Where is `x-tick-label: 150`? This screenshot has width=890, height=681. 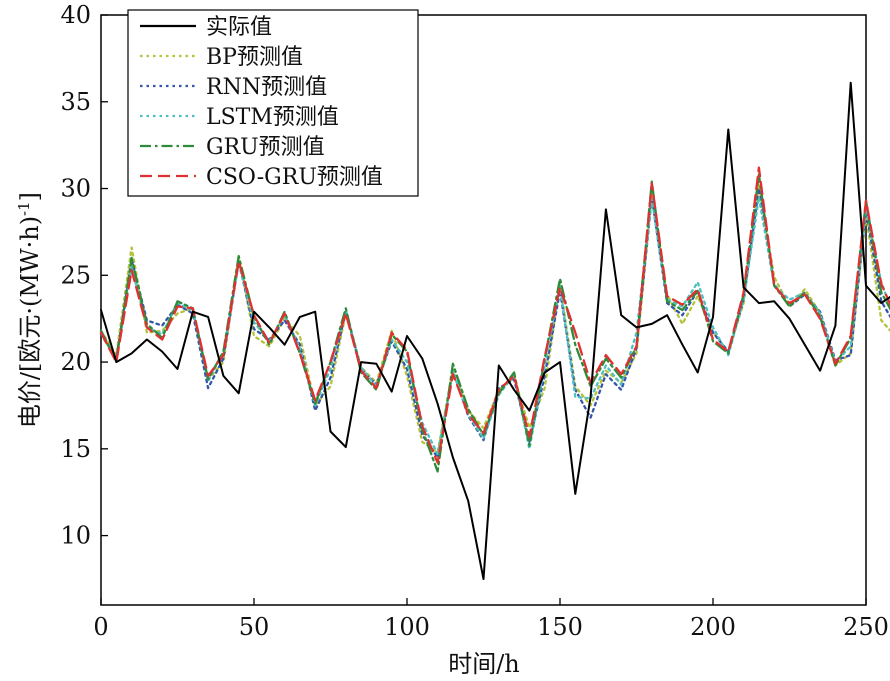
x-tick-label: 150 is located at coordinates (560, 627).